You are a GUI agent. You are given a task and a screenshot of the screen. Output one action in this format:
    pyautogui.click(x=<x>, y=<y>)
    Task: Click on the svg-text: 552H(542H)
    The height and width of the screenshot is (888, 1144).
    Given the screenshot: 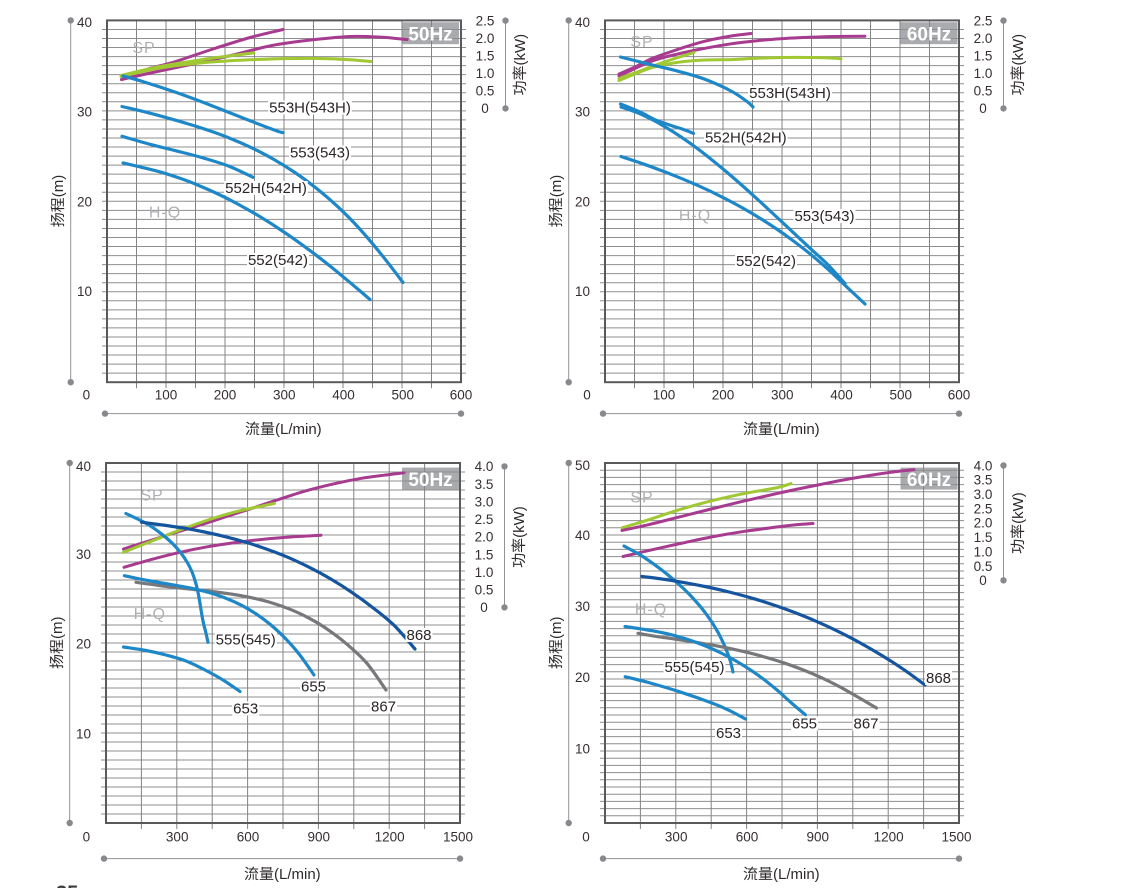 What is the action you would take?
    pyautogui.click(x=266, y=188)
    